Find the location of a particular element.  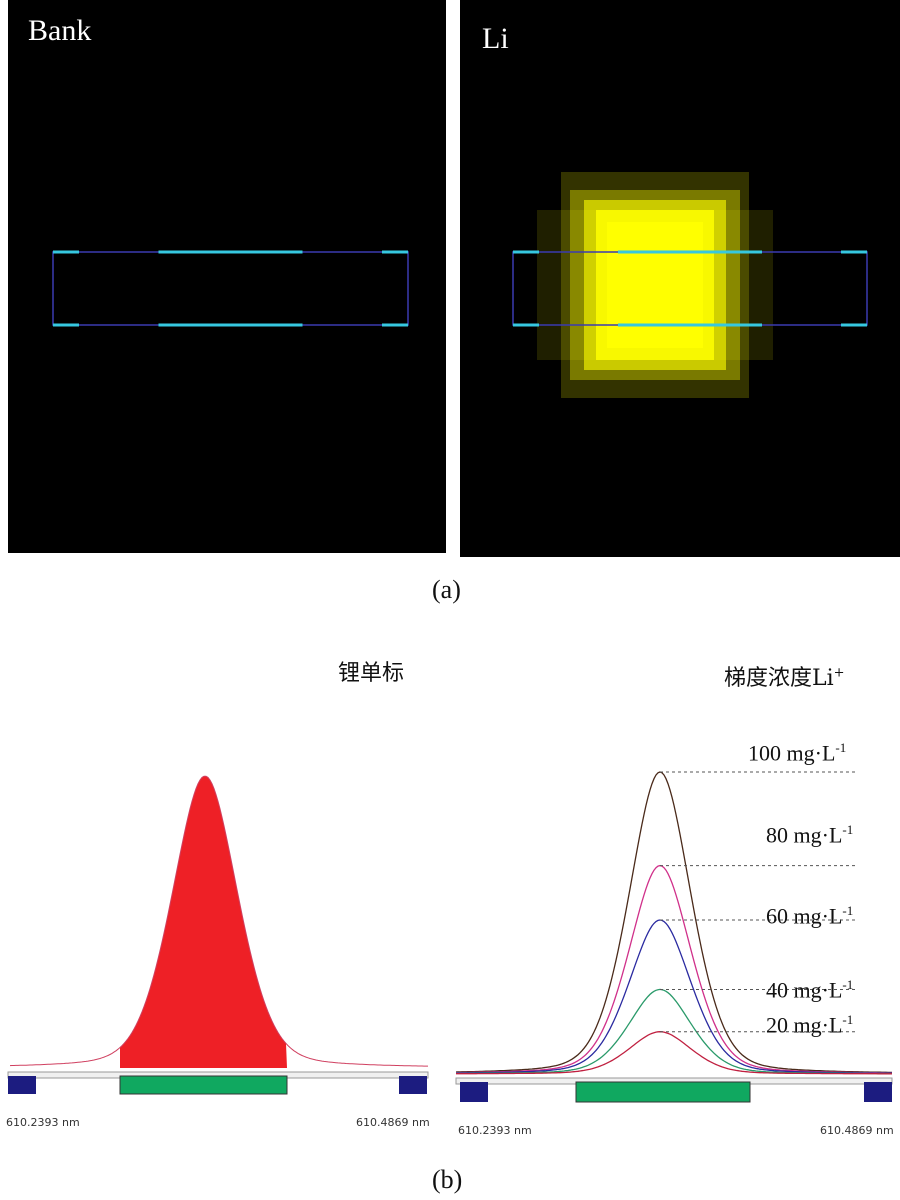

caption-b: (b) is located at coordinates (447, 1179).